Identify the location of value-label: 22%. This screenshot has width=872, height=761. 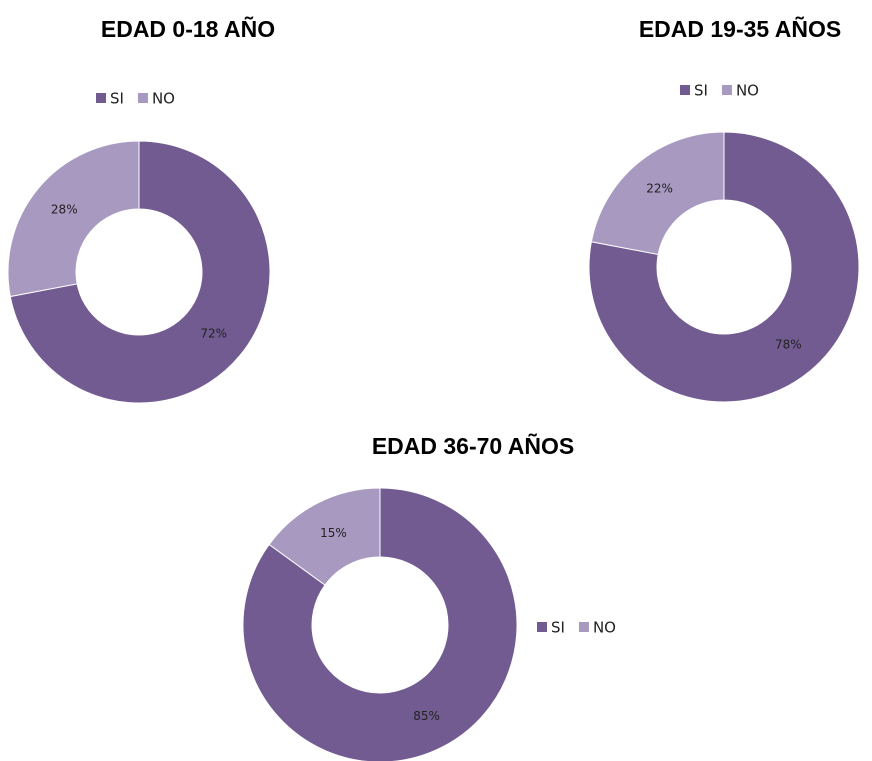
(659, 189).